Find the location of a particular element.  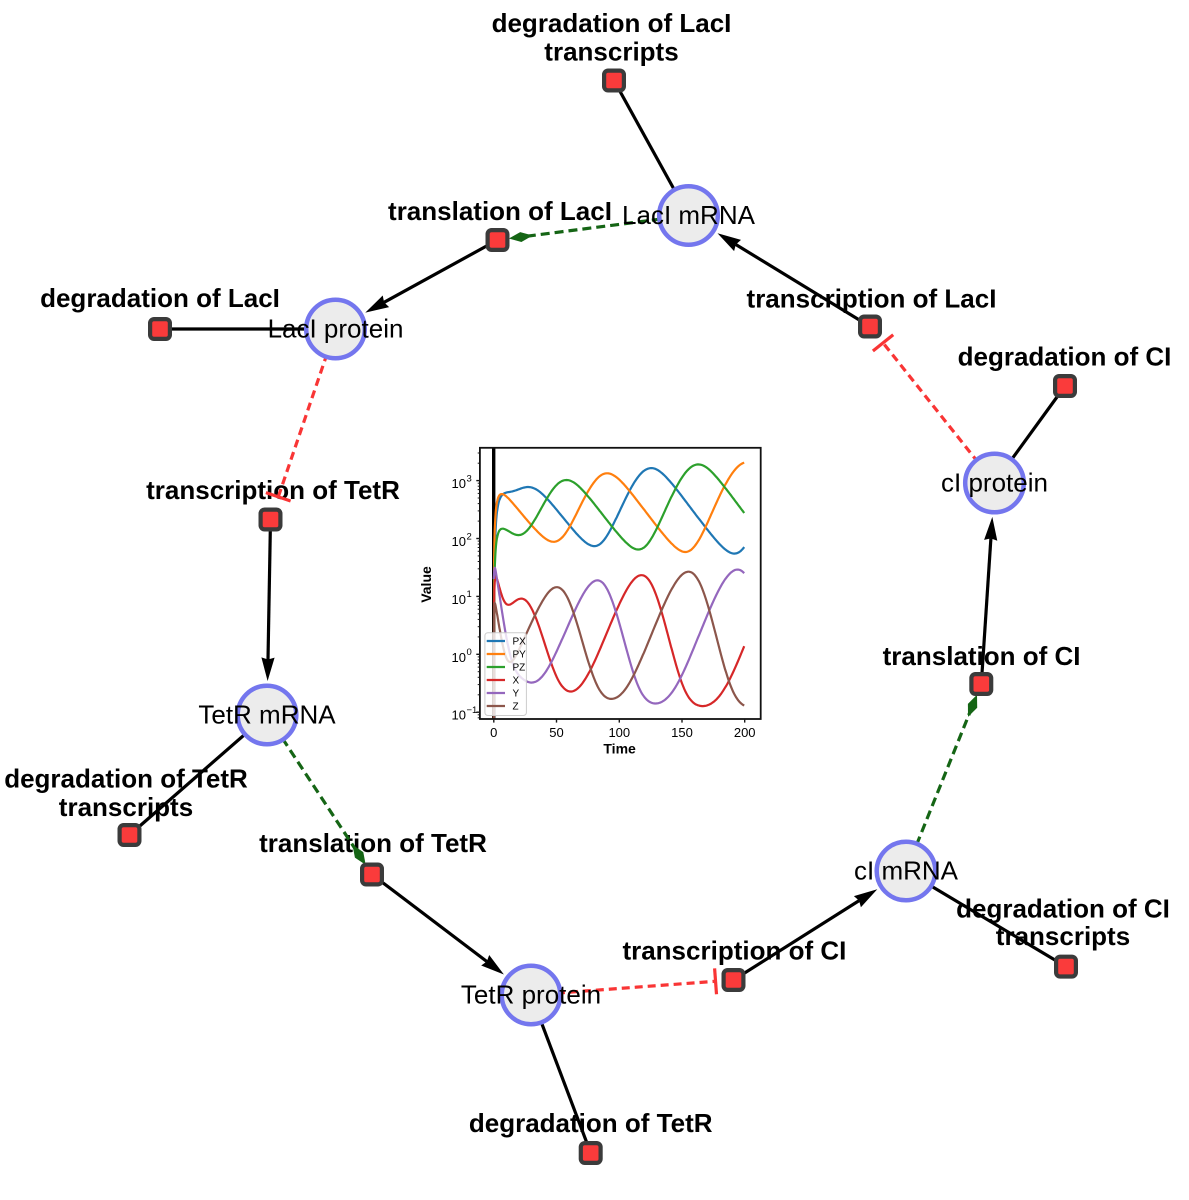

svg-text: TetR mRNA is located at coordinates (267, 715).